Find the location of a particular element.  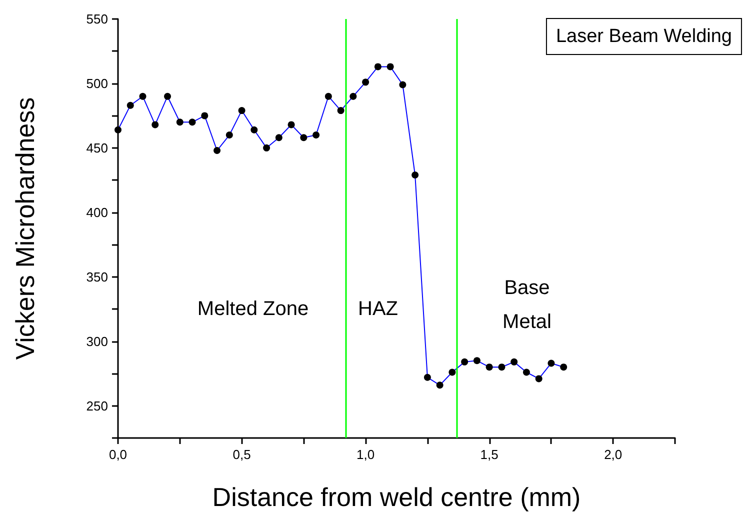

annotation: Base Metal is located at coordinates (527, 305).